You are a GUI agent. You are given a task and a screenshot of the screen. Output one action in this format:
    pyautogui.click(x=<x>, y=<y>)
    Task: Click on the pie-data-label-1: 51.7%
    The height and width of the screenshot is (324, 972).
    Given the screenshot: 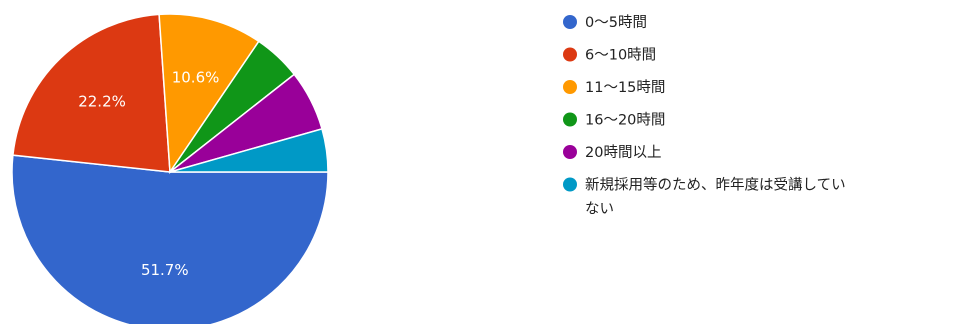 What is the action you would take?
    pyautogui.click(x=165, y=270)
    